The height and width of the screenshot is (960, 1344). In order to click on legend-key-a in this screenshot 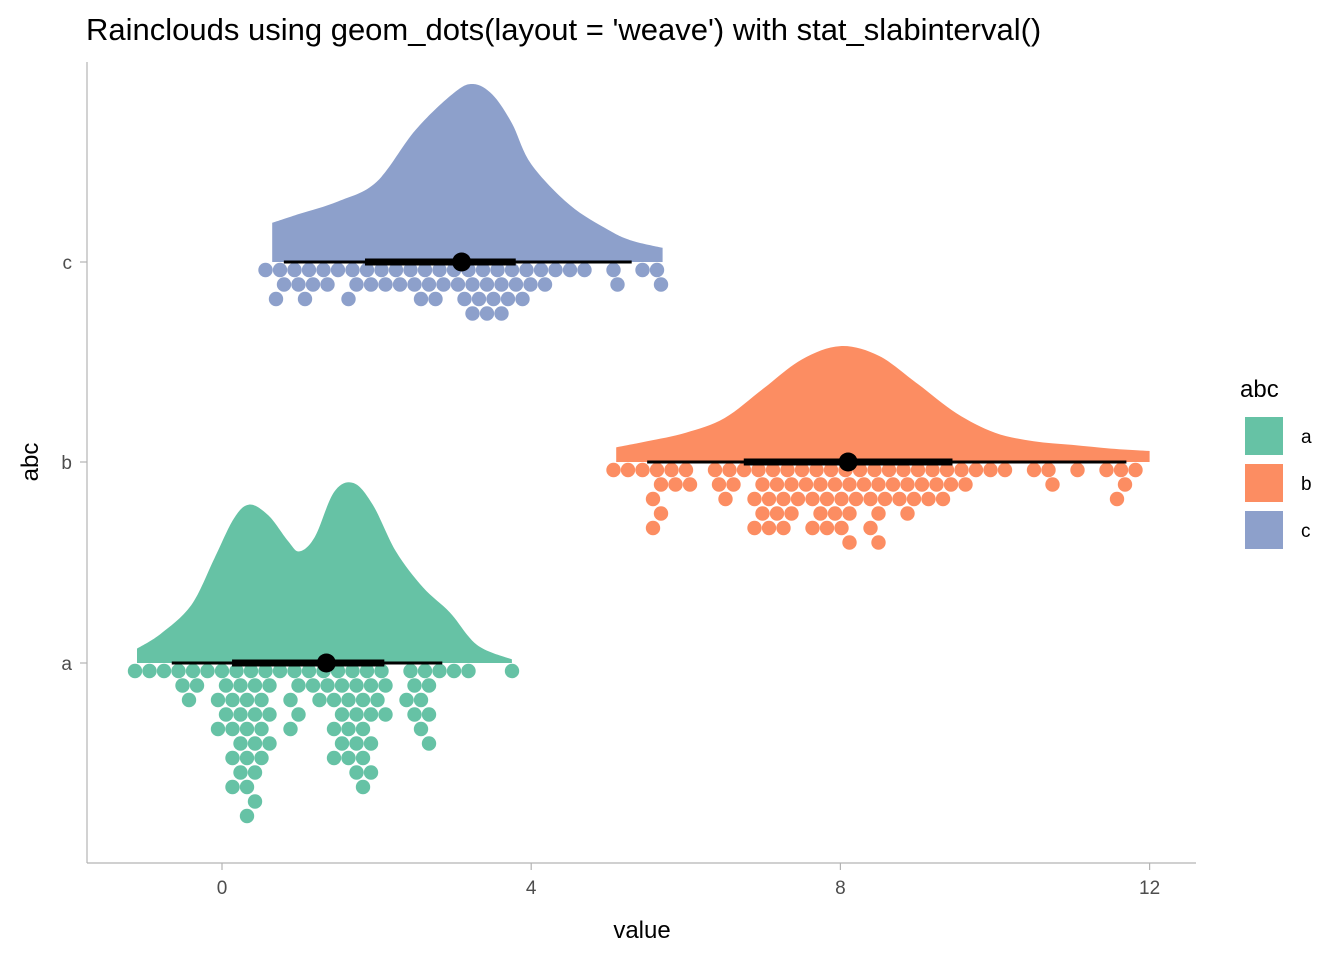, I will do `click(1264, 436)`.